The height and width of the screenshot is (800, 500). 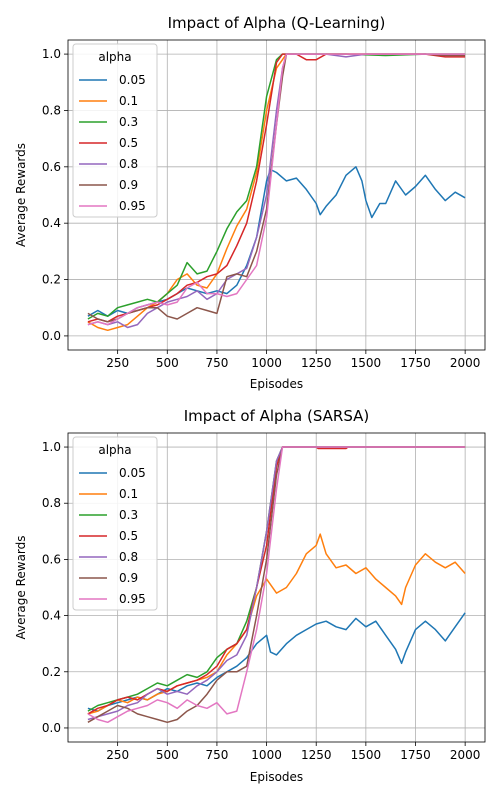 I want to click on chart-title: Impact of Alpha (Q-Learning), so click(x=277, y=23).